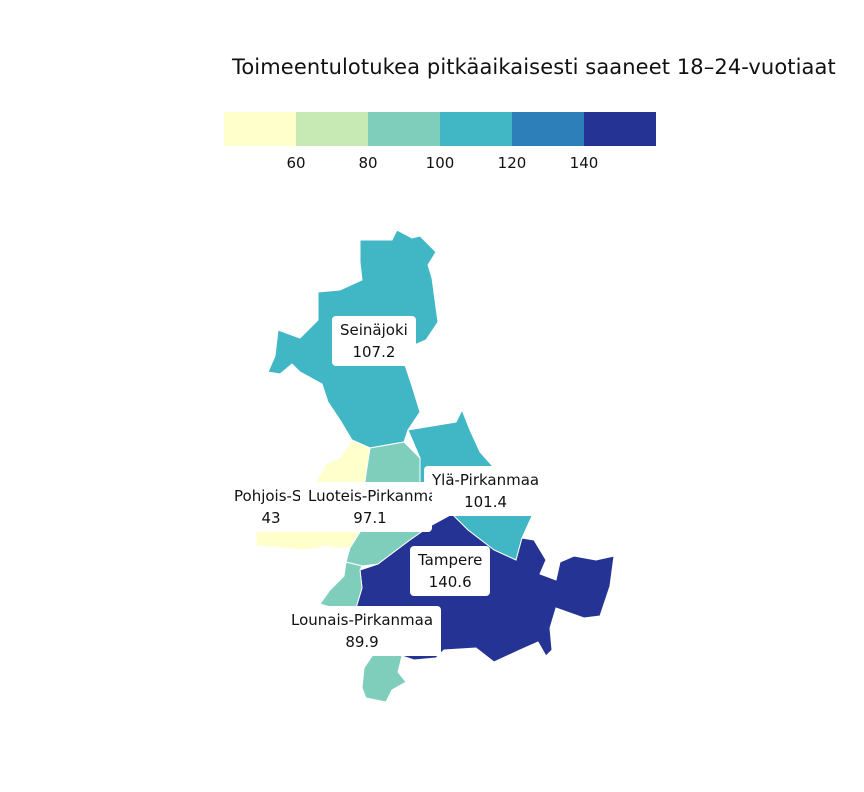 Image resolution: width=864 pixels, height=792 pixels. Describe the element at coordinates (271, 496) in the screenshot. I see `region-name: Pohjois-Satakunta` at that location.